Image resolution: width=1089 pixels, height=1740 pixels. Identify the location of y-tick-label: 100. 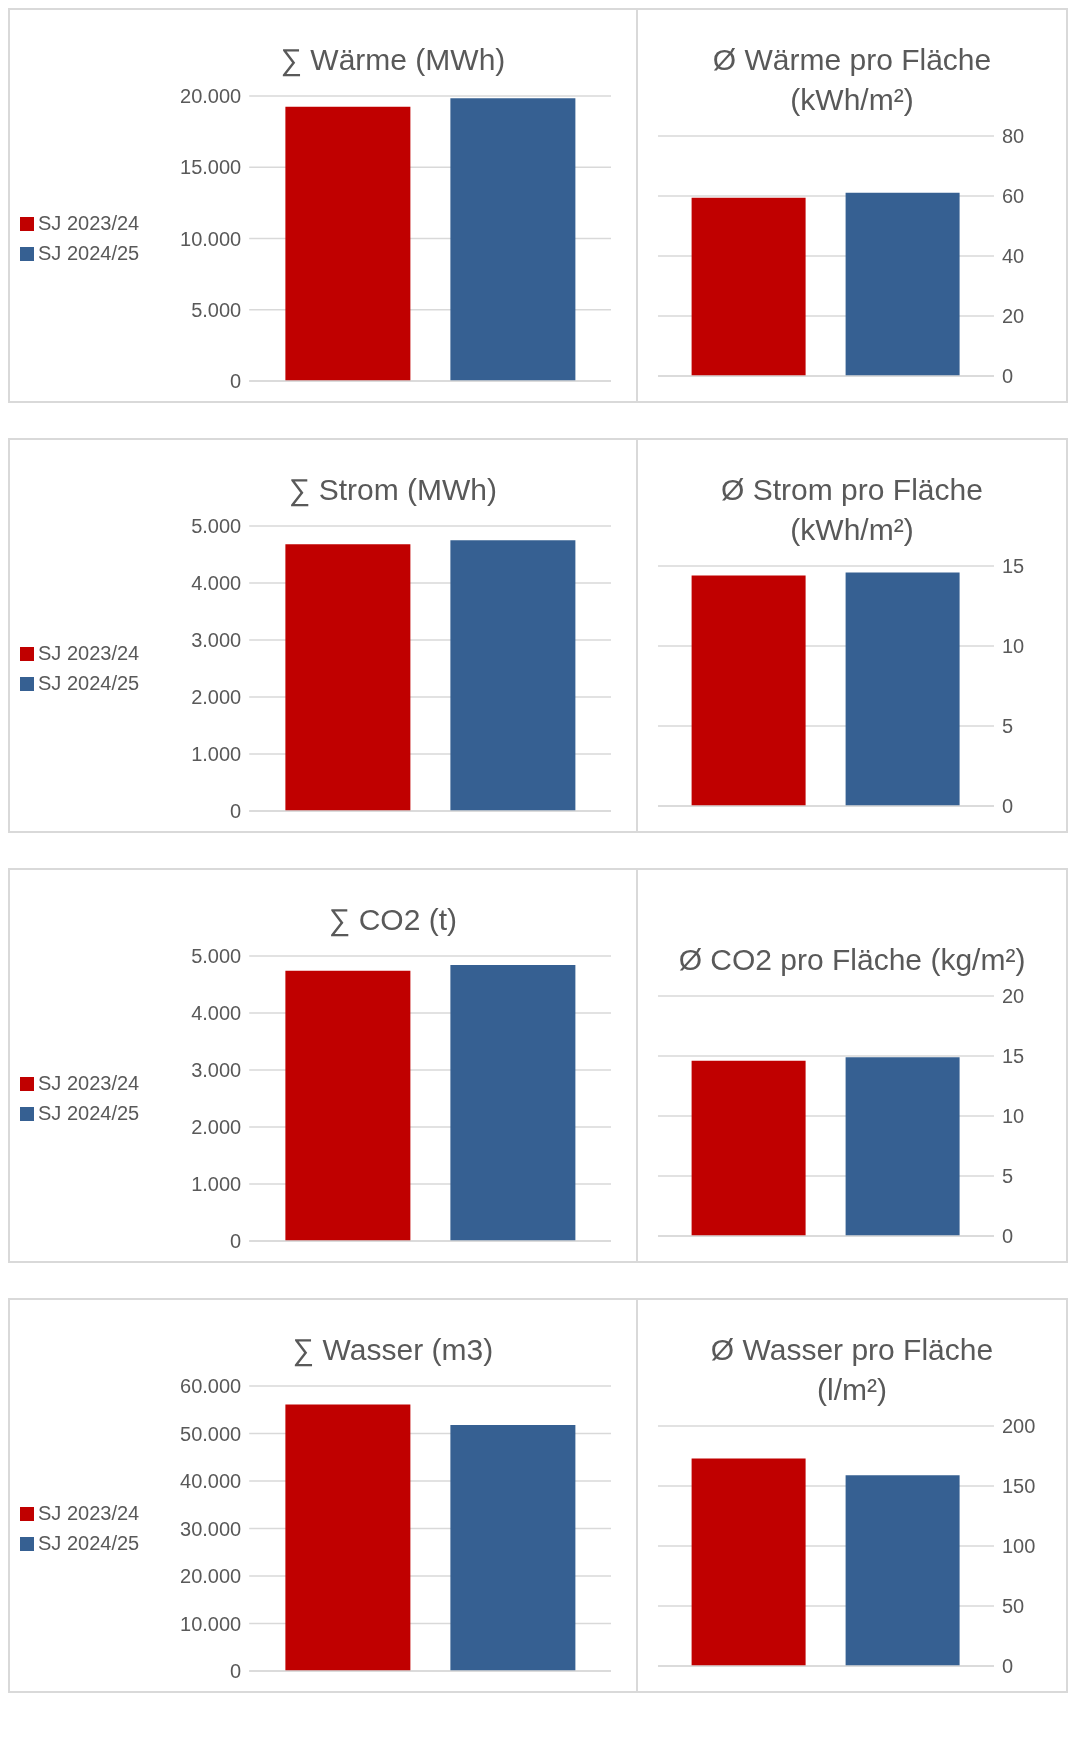
(1019, 1546).